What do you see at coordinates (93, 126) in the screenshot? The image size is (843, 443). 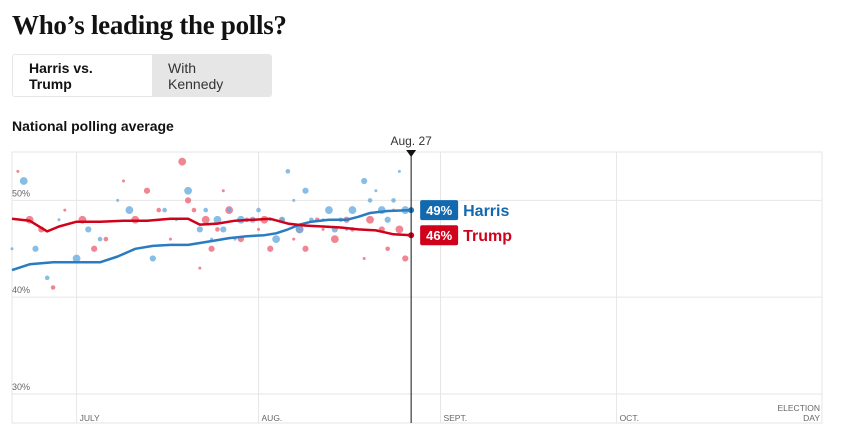 I see `chart-subtitle: National polling average` at bounding box center [93, 126].